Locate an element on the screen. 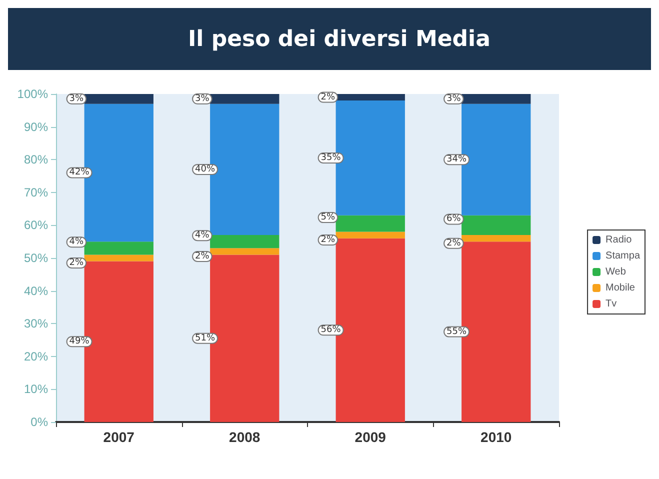  data-label: 42% is located at coordinates (79, 173).